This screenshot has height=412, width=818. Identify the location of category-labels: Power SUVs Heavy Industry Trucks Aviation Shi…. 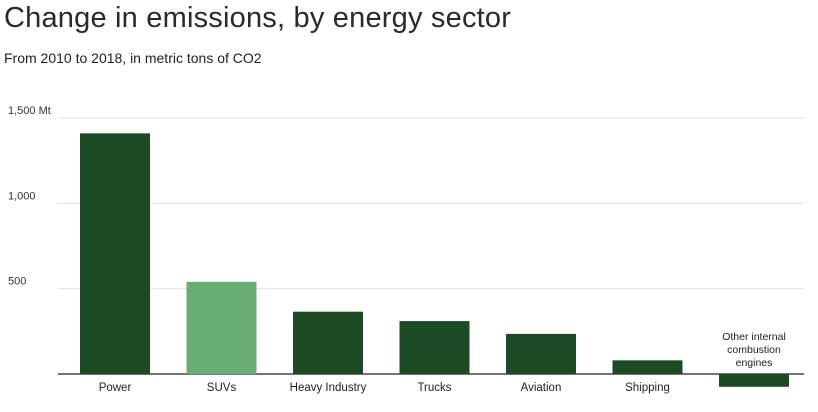
(442, 362).